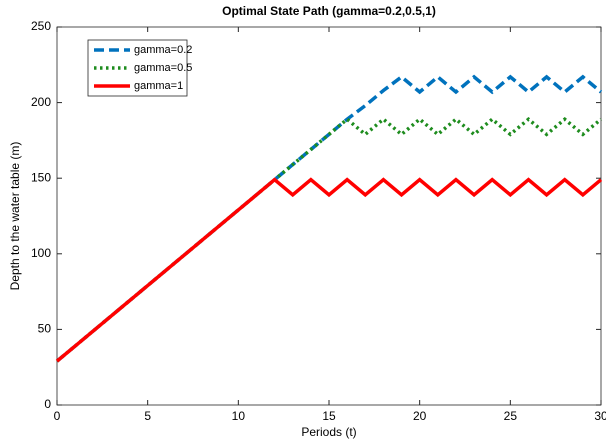 Image resolution: width=606 pixels, height=447 pixels. Describe the element at coordinates (41, 26) in the screenshot. I see `y-tick-label: 250` at that location.